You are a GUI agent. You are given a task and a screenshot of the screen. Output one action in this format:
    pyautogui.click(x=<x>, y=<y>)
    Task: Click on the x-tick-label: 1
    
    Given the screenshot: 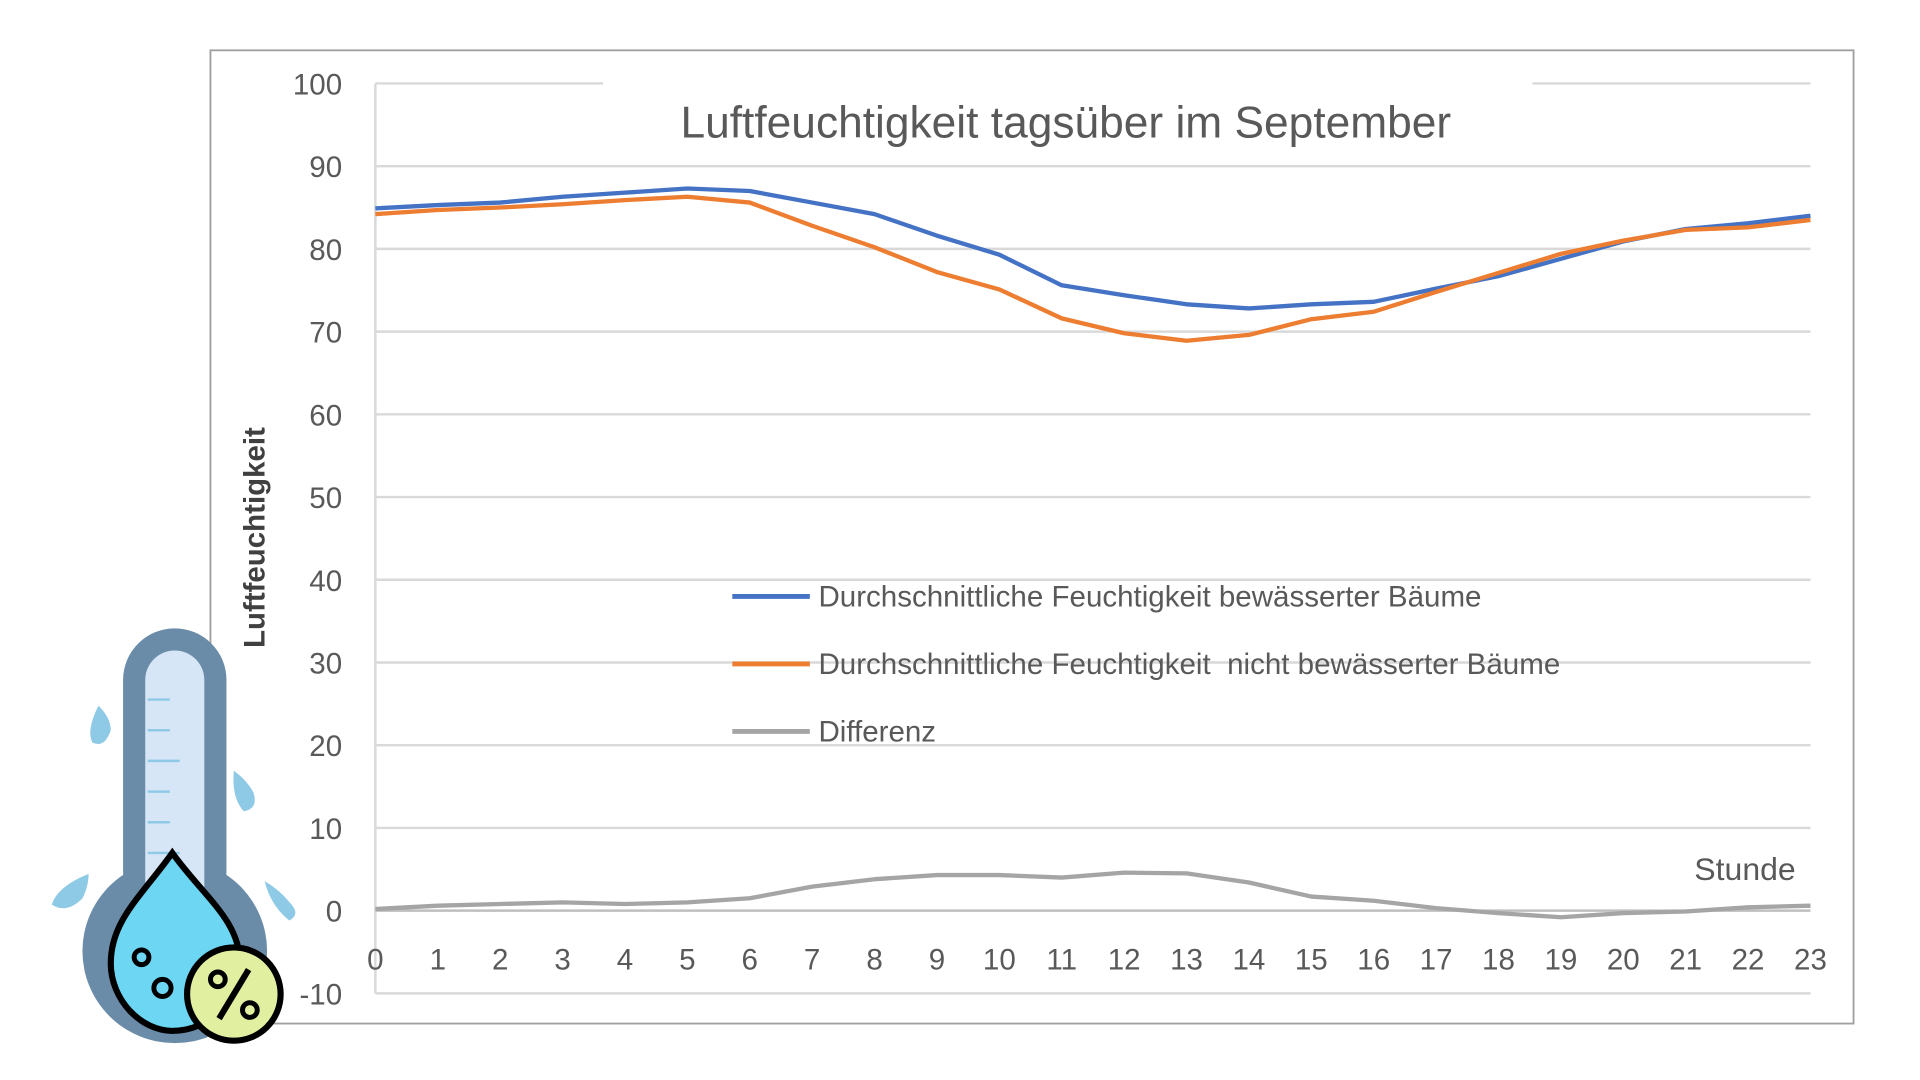 What is the action you would take?
    pyautogui.click(x=438, y=960)
    